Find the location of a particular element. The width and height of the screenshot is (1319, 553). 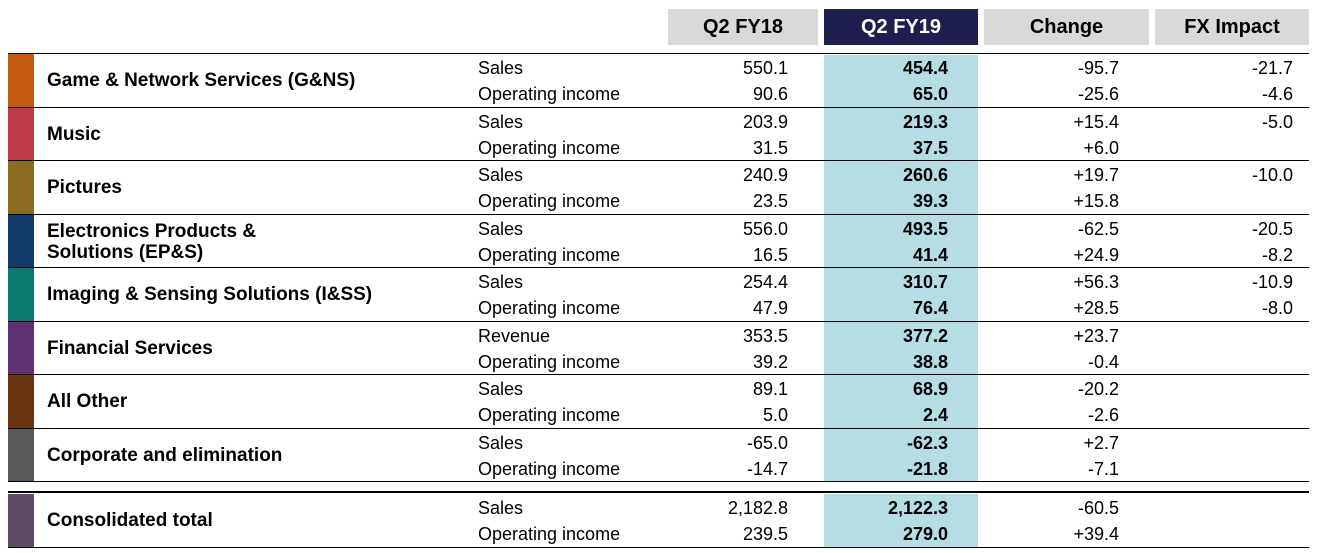

metric-label: Revenue is located at coordinates (514, 336).